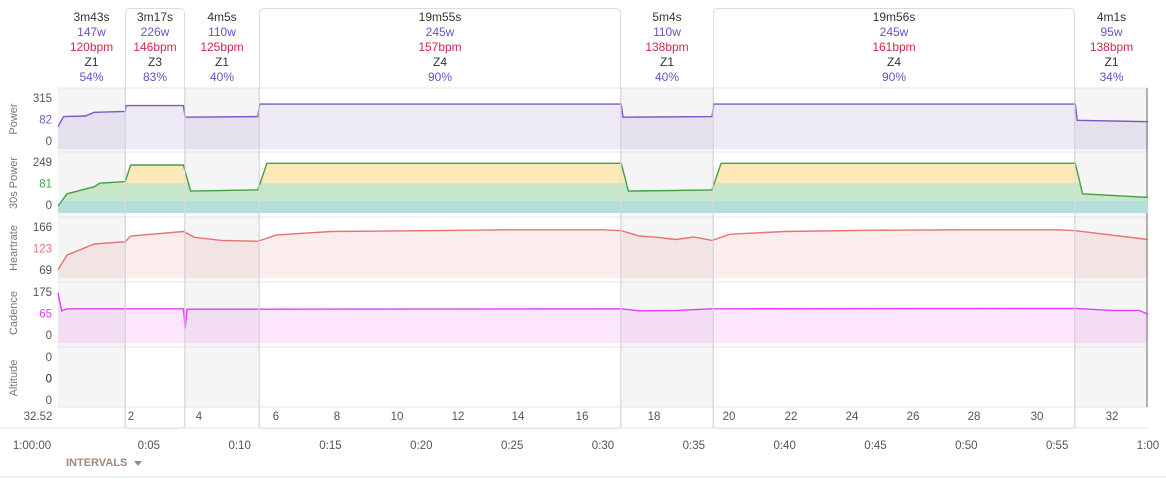 The width and height of the screenshot is (1166, 479). Describe the element at coordinates (330, 446) in the screenshot. I see `x-tick-label: 0:15` at that location.